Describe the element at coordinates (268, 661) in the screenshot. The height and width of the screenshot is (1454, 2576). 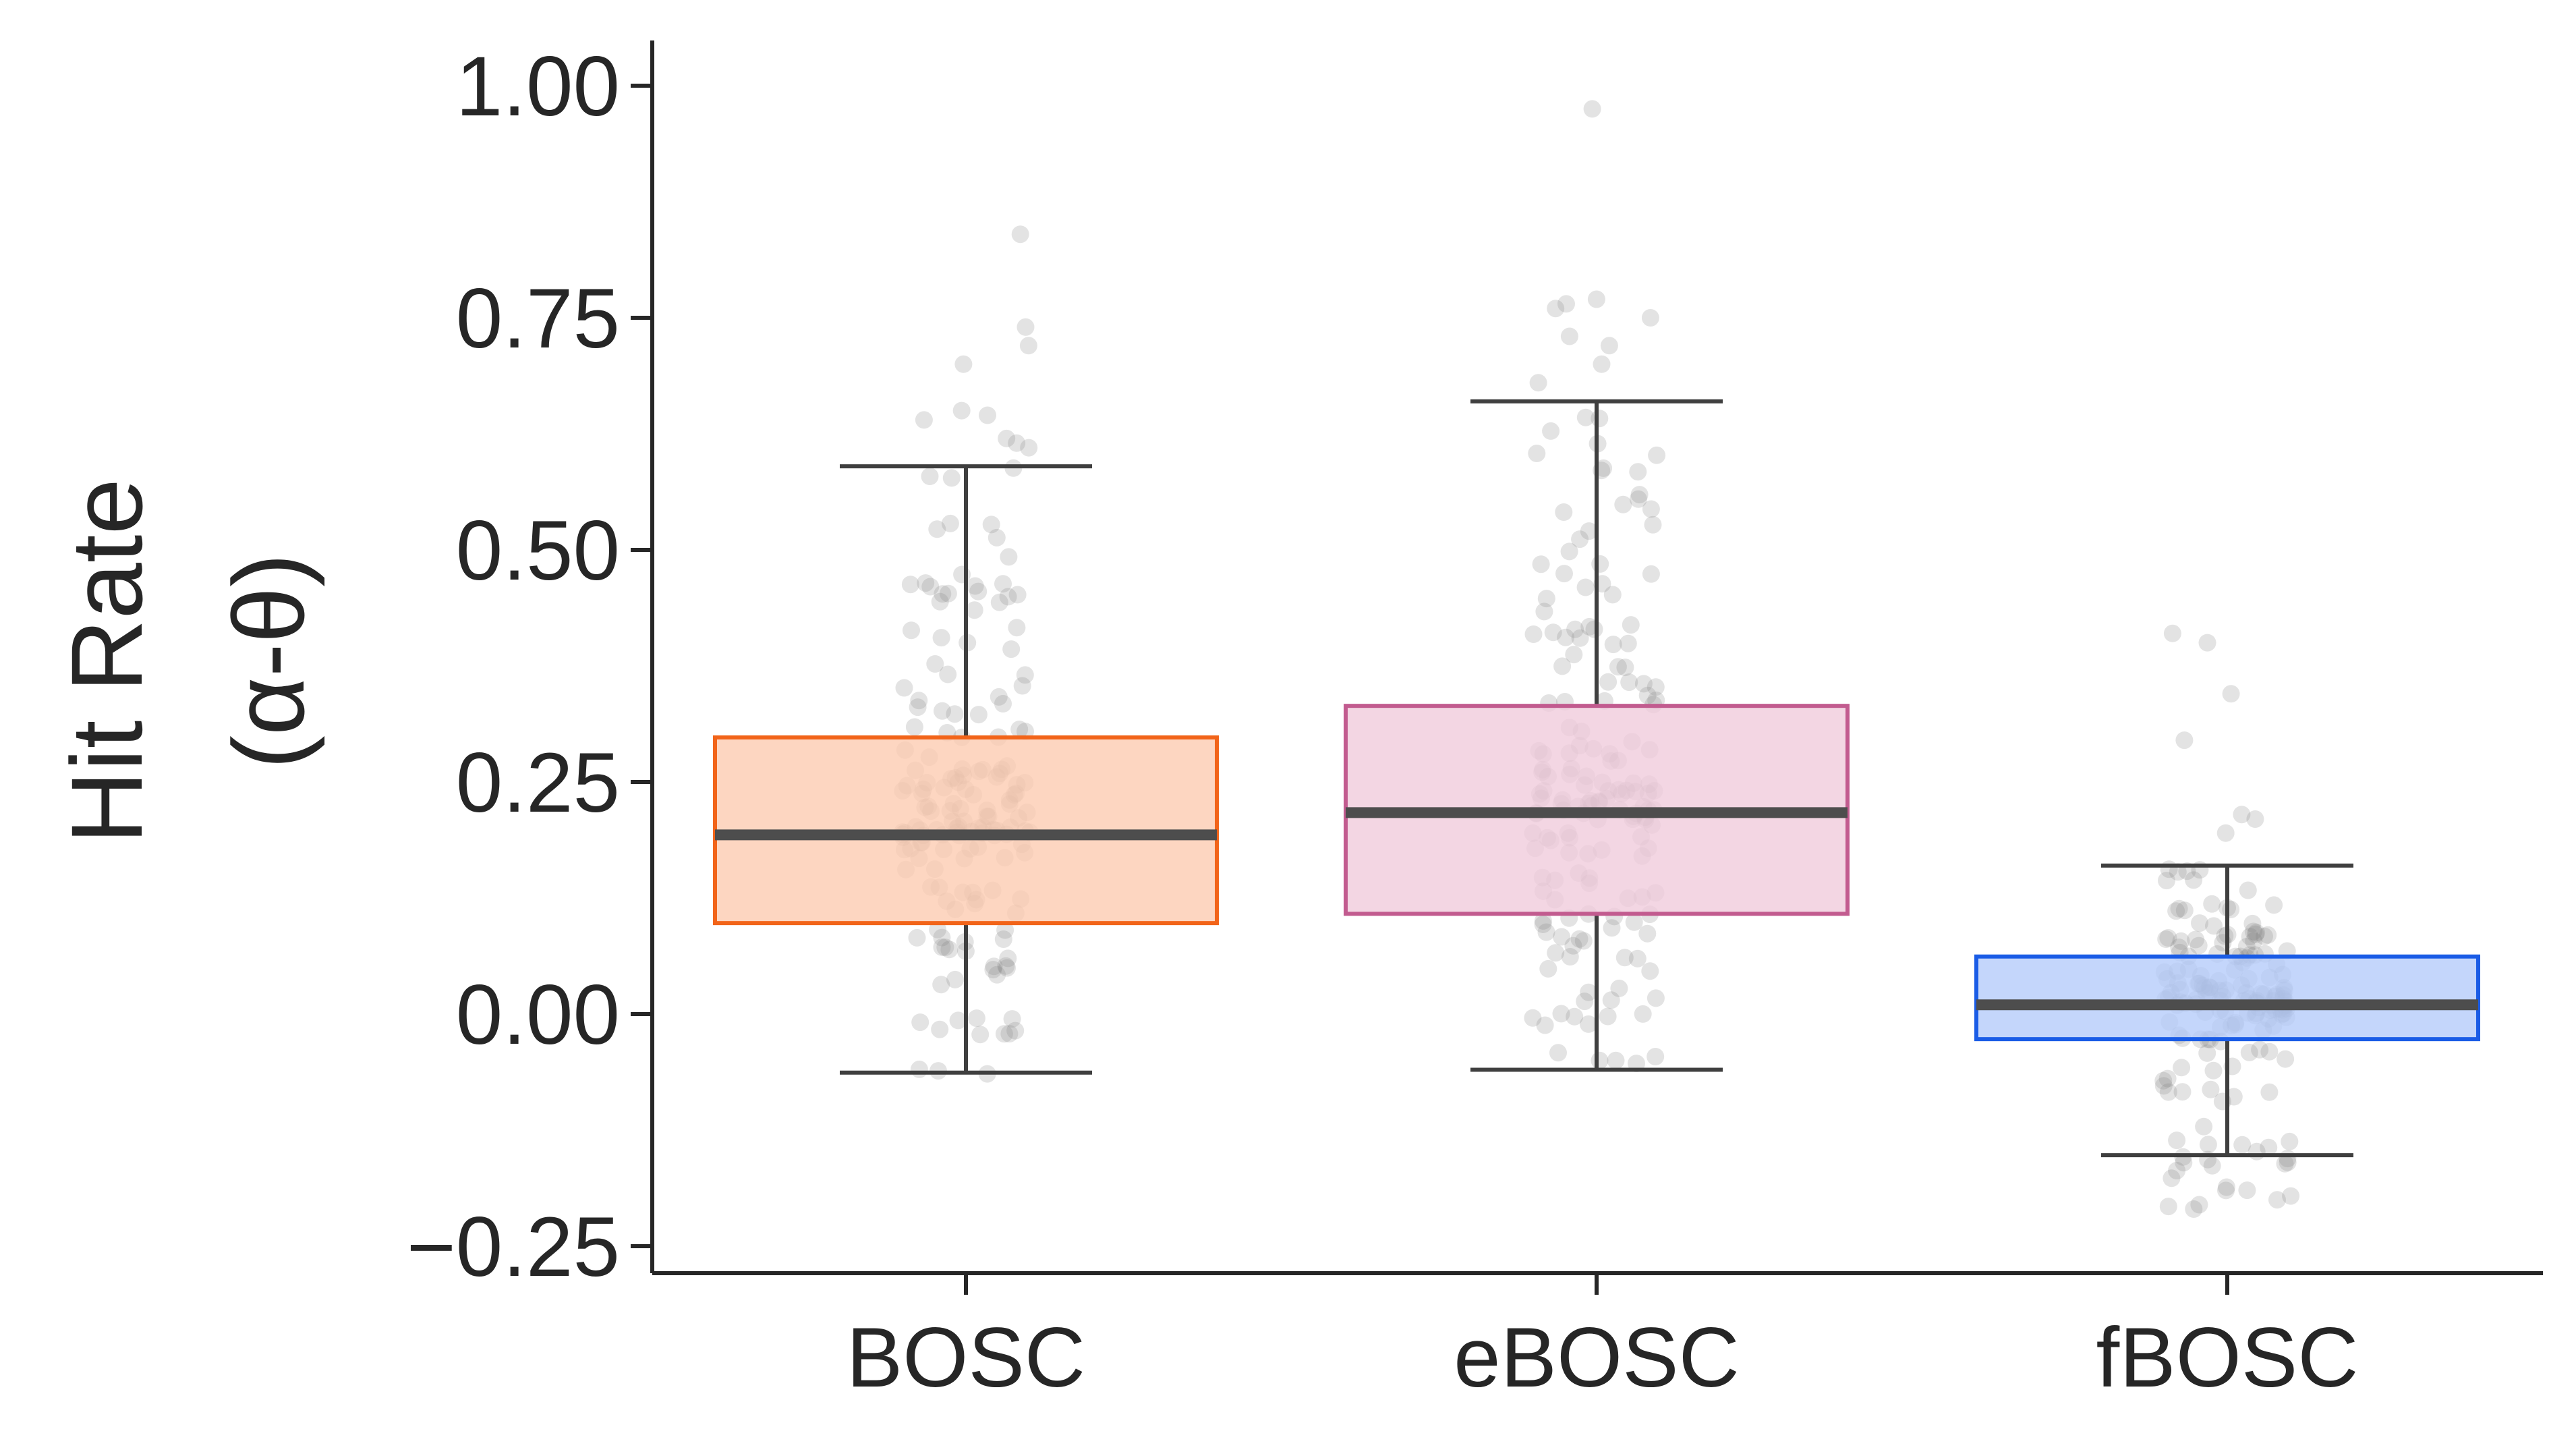
I see `y-axis-sublabel: (α-θ)` at that location.